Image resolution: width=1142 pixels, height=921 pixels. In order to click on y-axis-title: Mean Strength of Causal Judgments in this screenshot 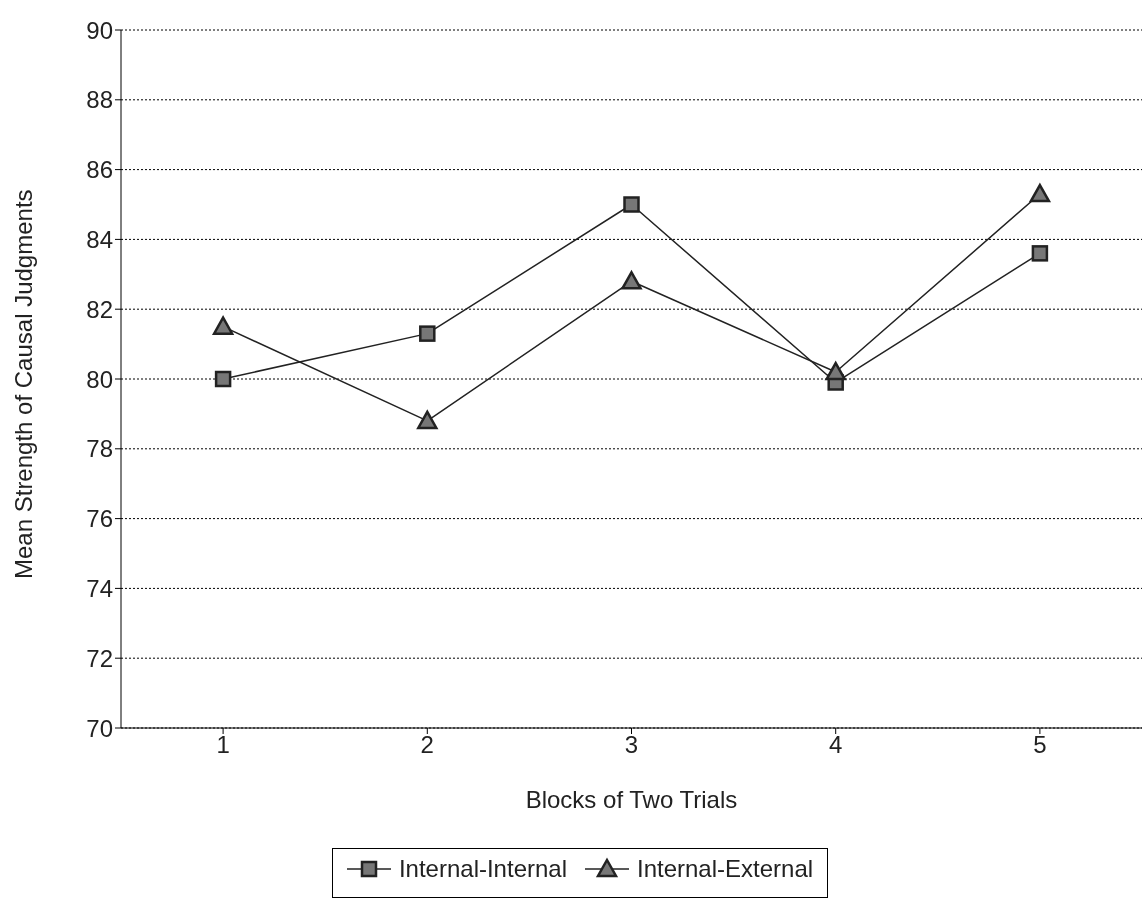, I will do `click(23, 384)`.